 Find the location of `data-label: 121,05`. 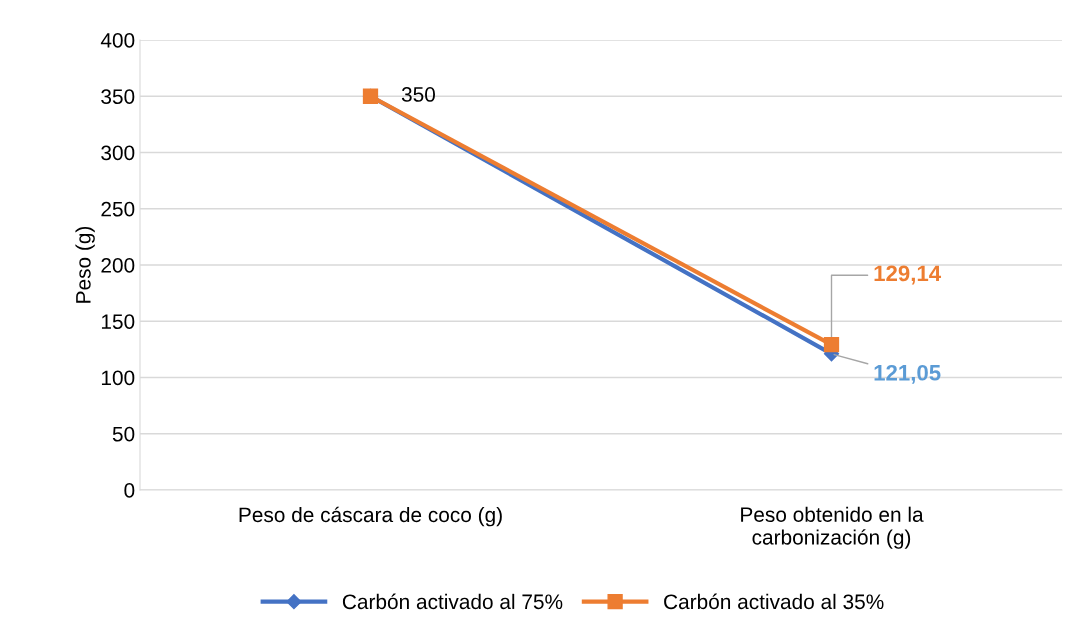

data-label: 121,05 is located at coordinates (907, 374).